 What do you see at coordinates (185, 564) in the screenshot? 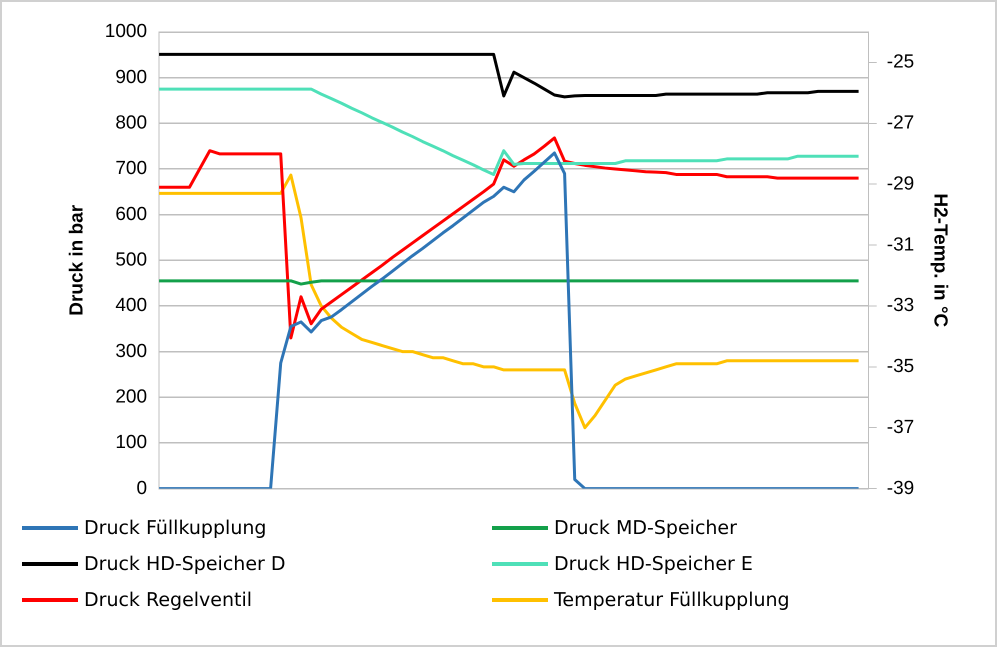
I see `legend-label: Druck HD-Speicher D` at bounding box center [185, 564].